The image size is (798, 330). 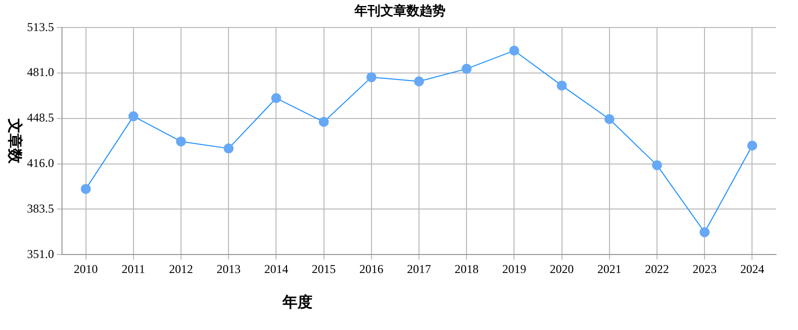 I want to click on x-tick-label: 2023, so click(x=704, y=269).